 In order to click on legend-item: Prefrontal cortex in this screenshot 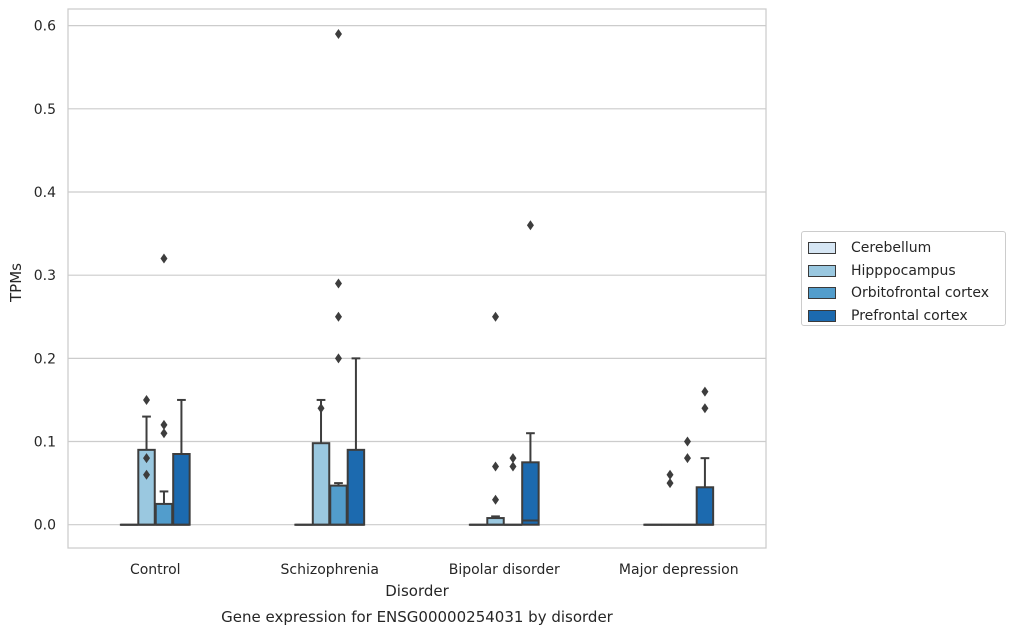, I will do `click(906, 316)`.